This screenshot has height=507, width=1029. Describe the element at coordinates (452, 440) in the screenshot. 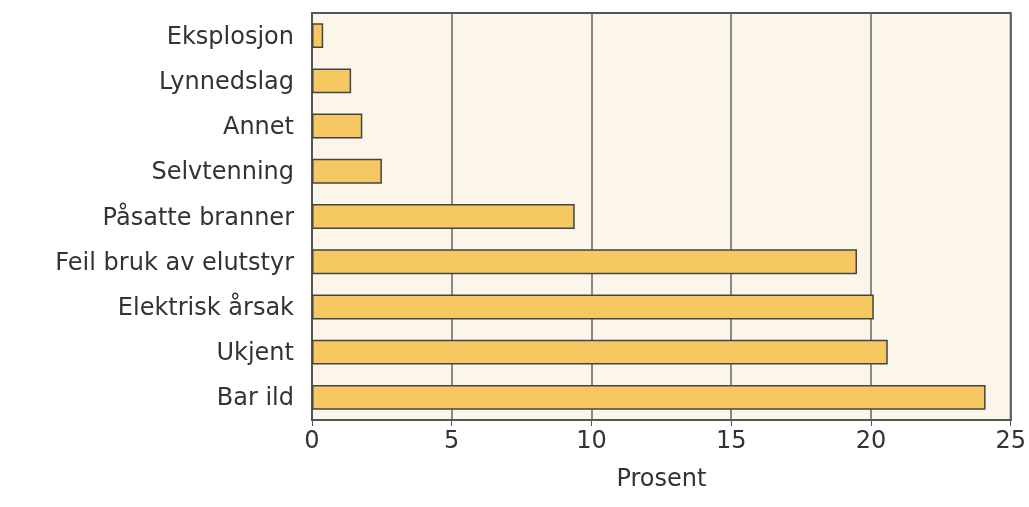

I see `x-tick-label: 5` at that location.